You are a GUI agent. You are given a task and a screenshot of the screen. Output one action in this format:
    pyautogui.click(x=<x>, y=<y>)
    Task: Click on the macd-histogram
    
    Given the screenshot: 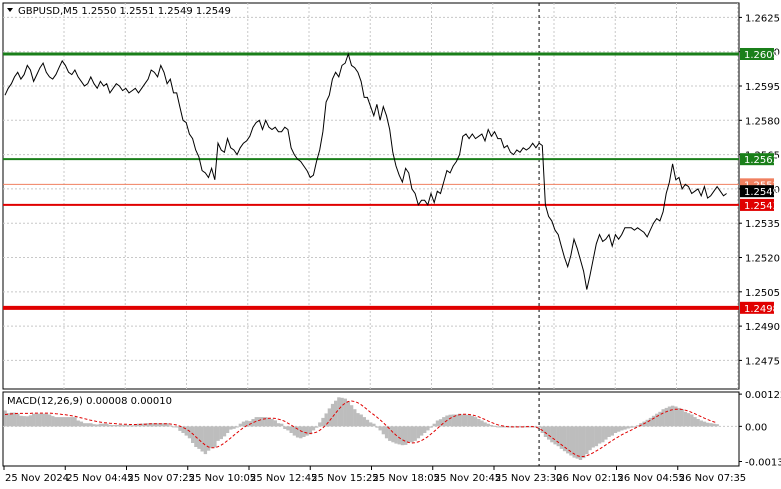 What is the action you would take?
    pyautogui.click(x=361, y=428)
    